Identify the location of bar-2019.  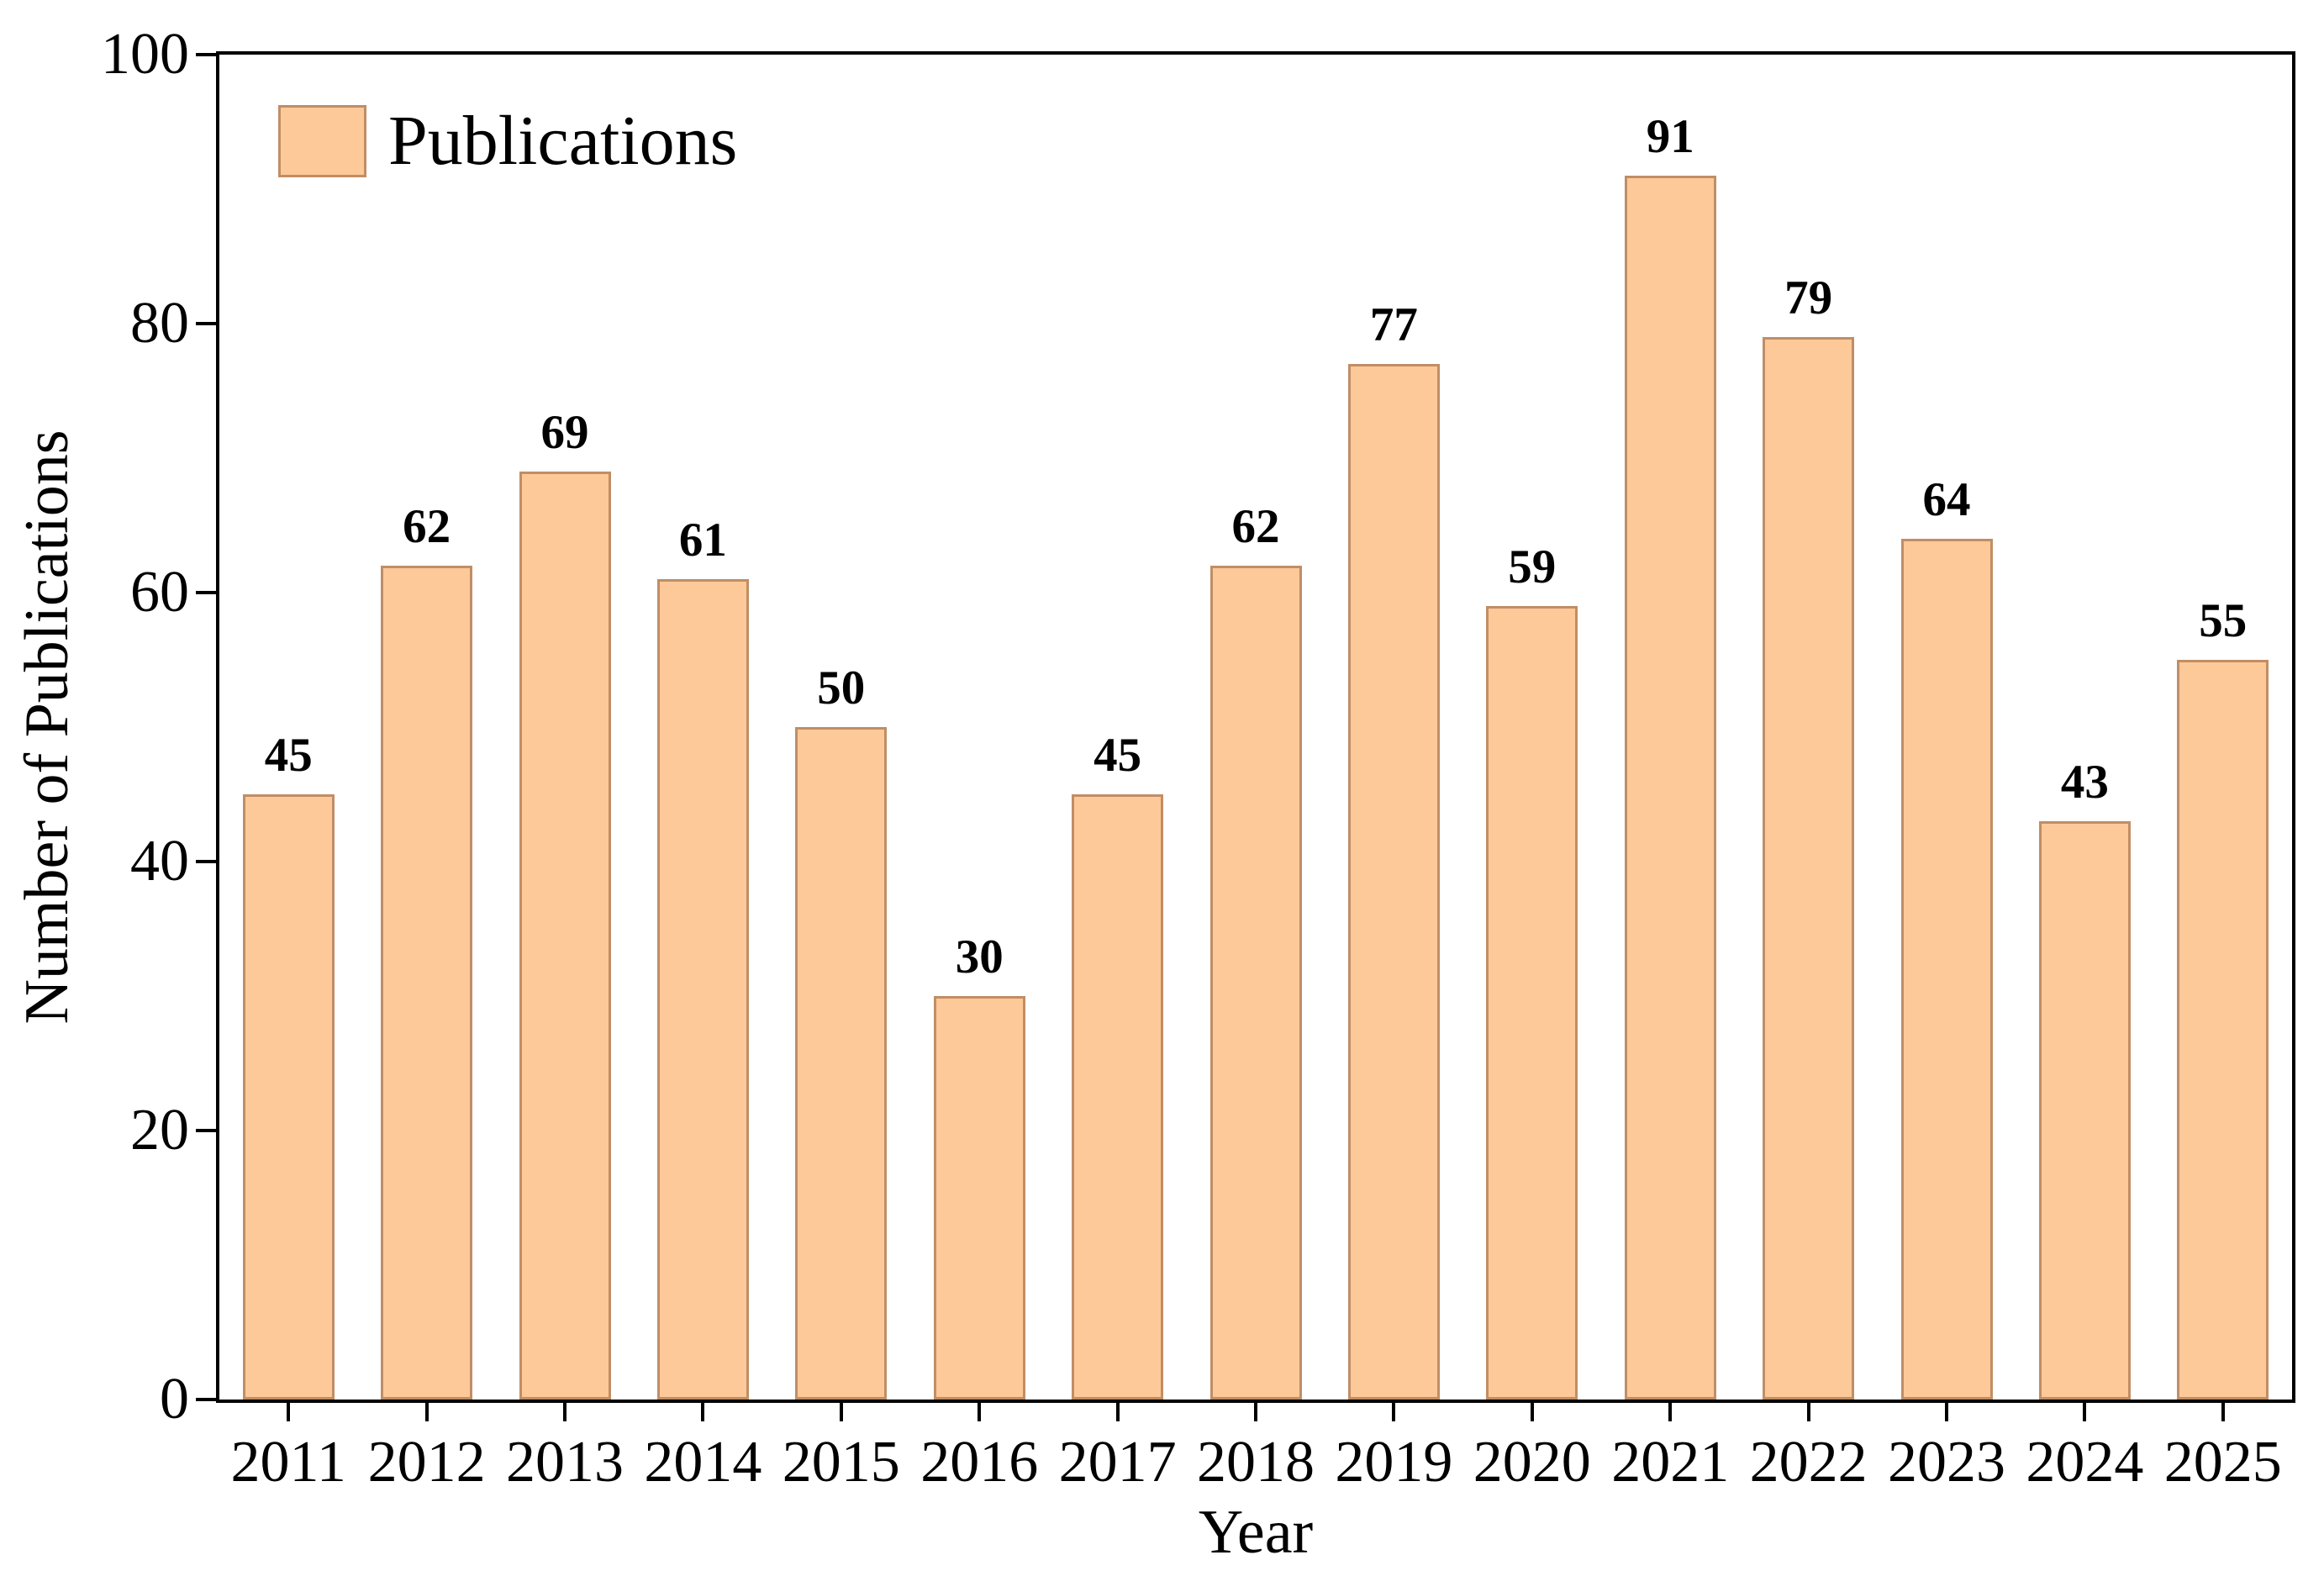
(1394, 882).